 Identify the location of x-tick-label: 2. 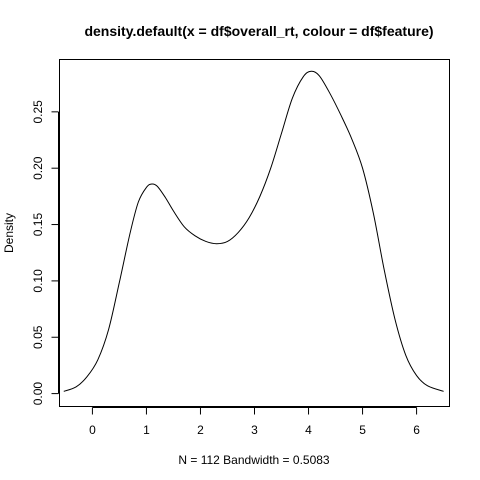
(200, 430).